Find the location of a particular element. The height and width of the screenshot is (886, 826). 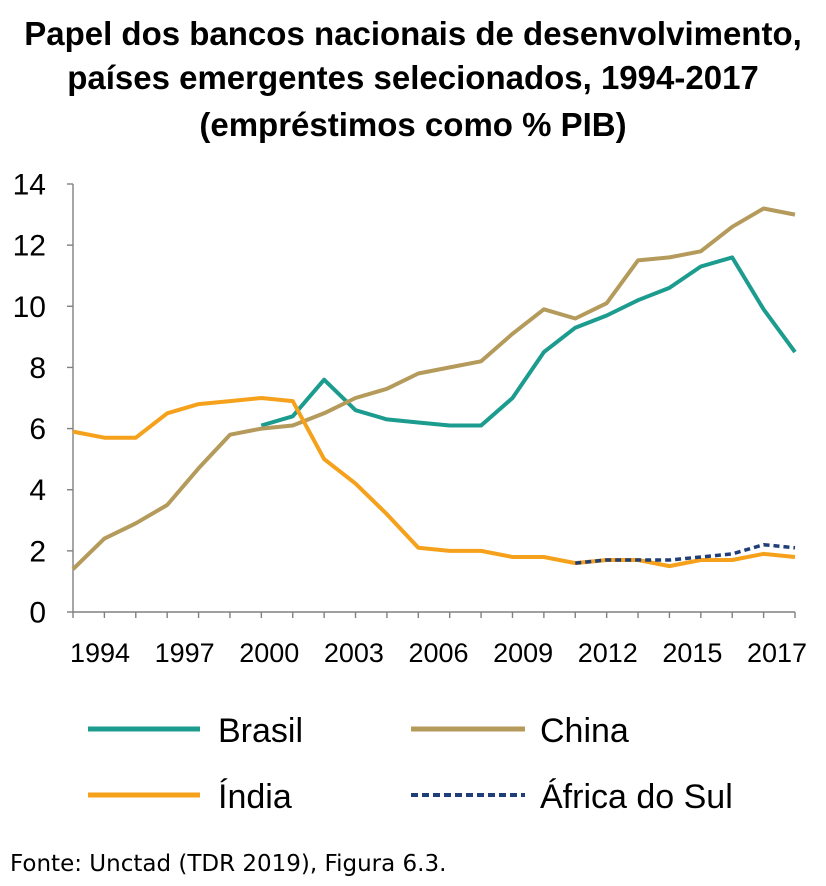

legend-item-china: China is located at coordinates (520, 731).